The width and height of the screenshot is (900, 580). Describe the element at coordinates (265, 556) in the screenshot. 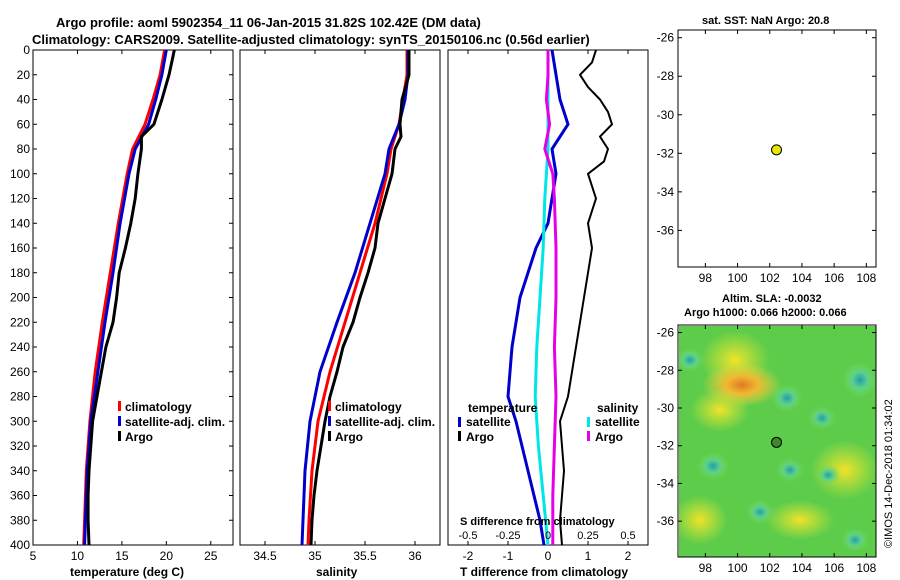

I see `x-tick-label: 34.5` at that location.